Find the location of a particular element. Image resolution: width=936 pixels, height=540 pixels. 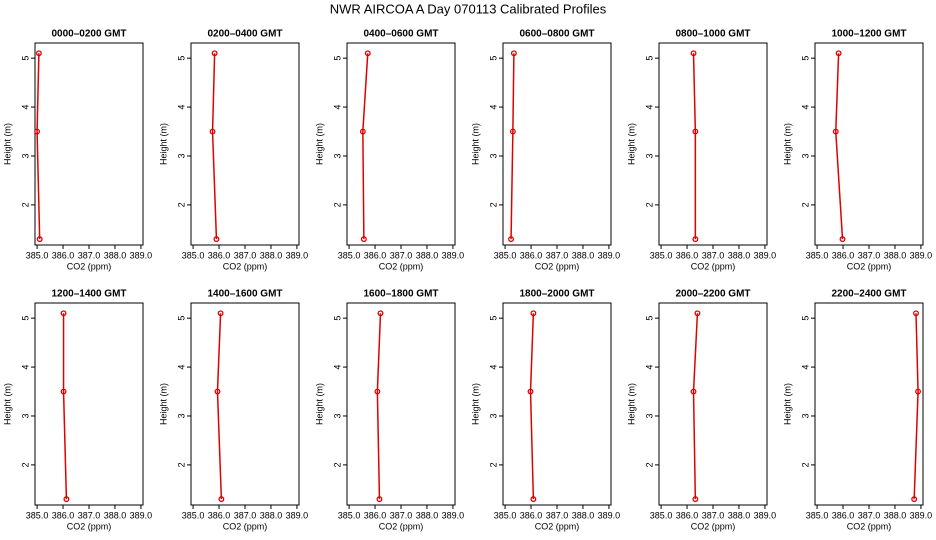

panel-title: 2200–2400 GMT is located at coordinates (868, 294).